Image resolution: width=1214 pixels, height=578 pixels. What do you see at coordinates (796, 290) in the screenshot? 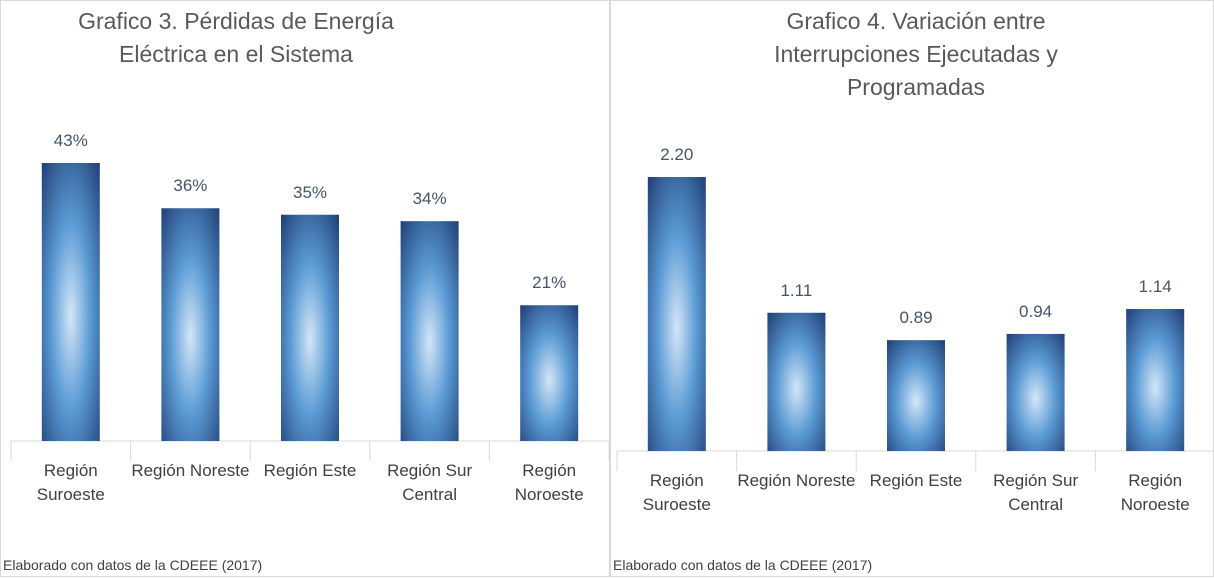
I see `value-label: 1.11` at bounding box center [796, 290].